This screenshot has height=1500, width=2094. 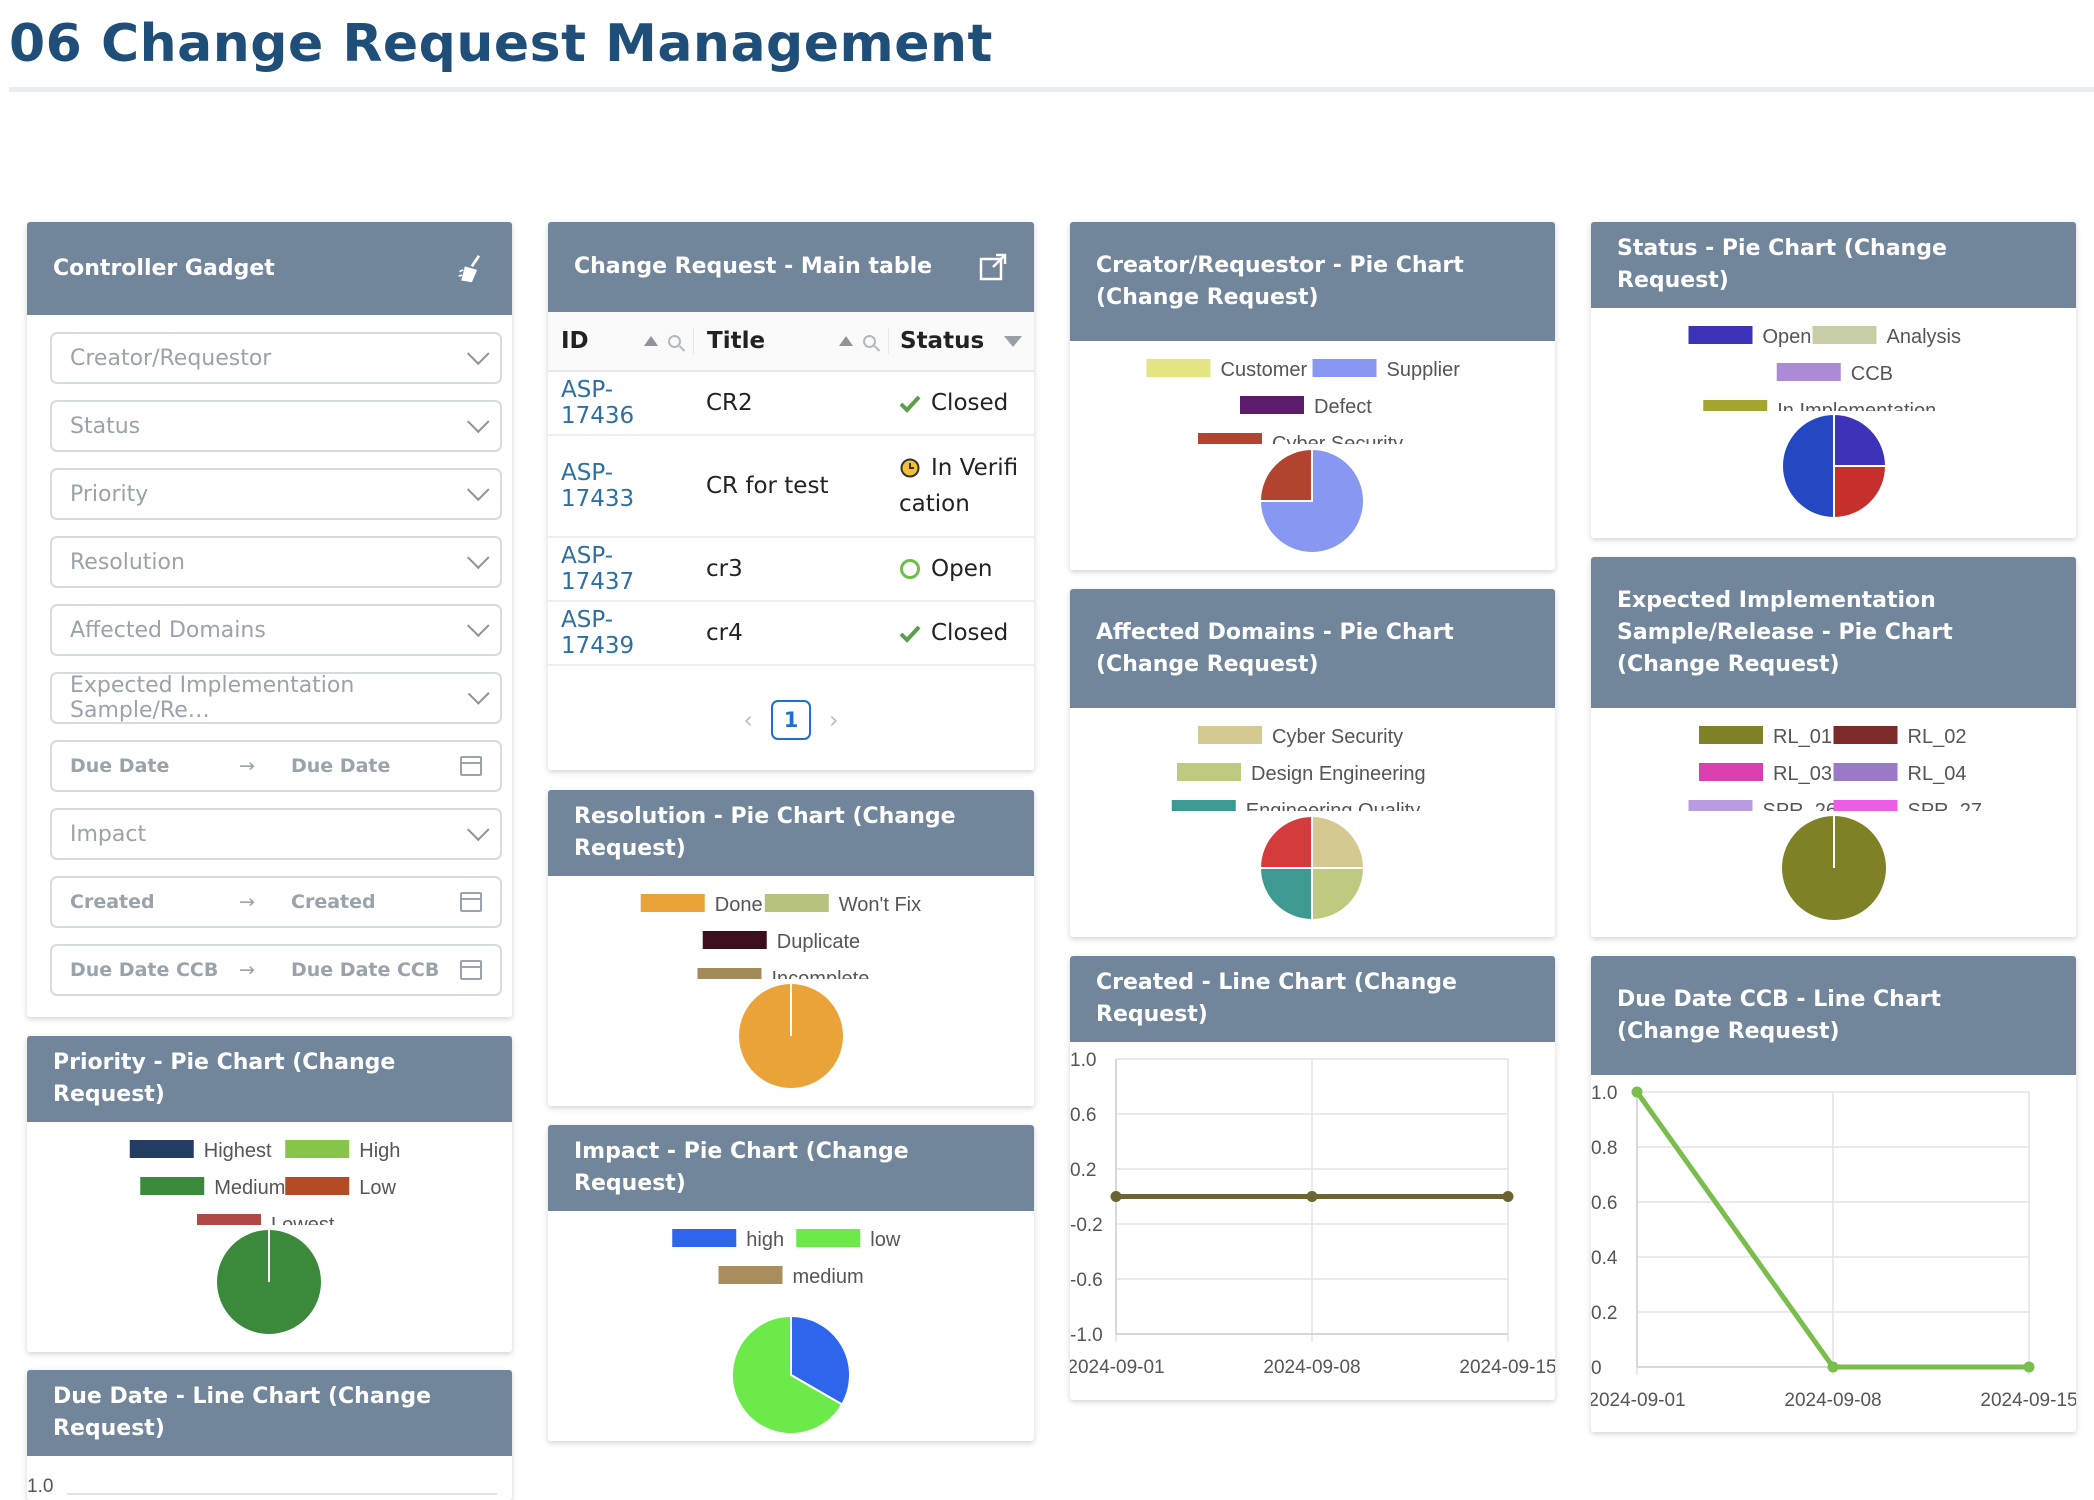 What do you see at coordinates (276, 630) in the screenshot?
I see `filter-affected-domains: Affected Domains` at bounding box center [276, 630].